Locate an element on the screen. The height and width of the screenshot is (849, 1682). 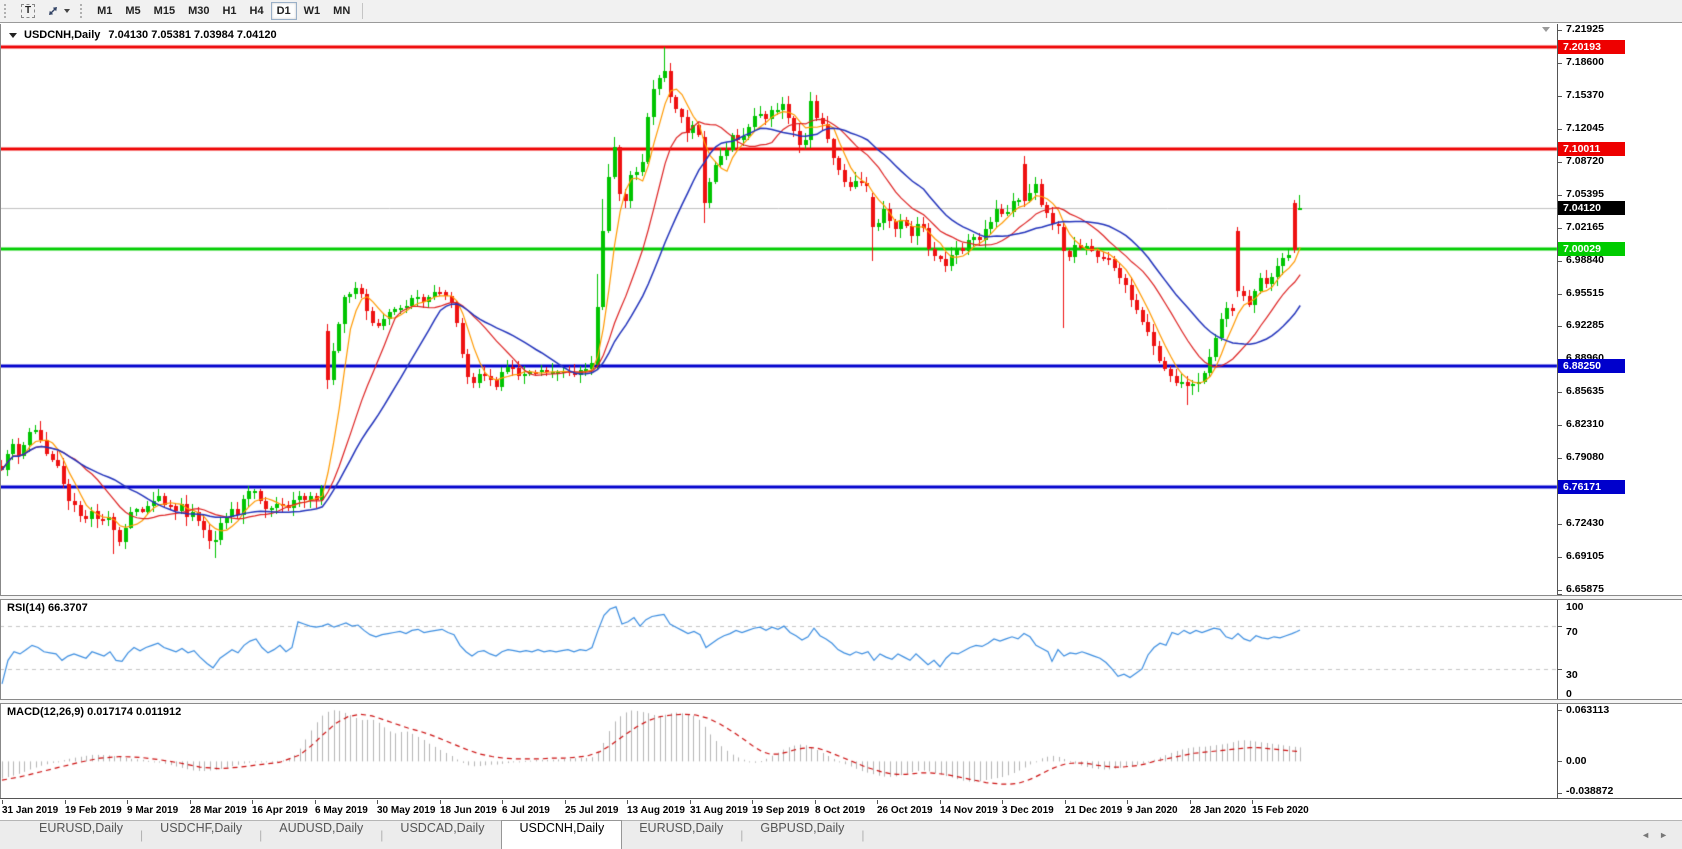
price-axis-line is located at coordinates (1557, 411).